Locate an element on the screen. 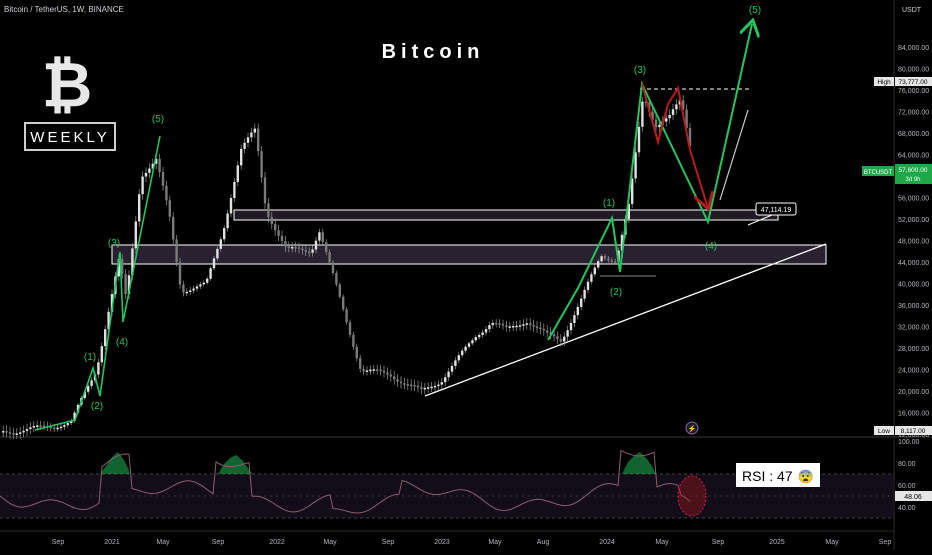  projected-correction-path is located at coordinates (674, 144).